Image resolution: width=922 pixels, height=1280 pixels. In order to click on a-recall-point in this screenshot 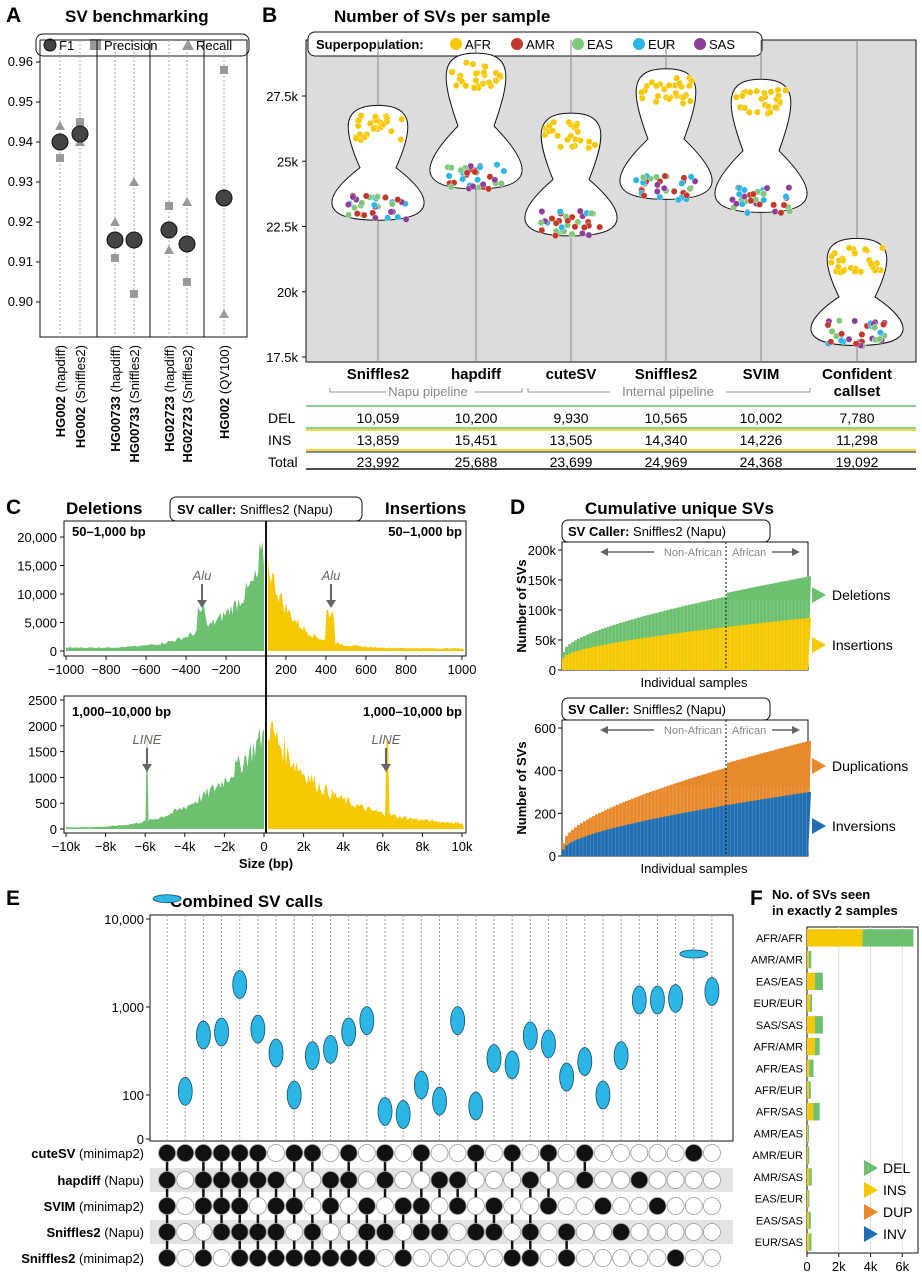, I will do `click(134, 181)`.